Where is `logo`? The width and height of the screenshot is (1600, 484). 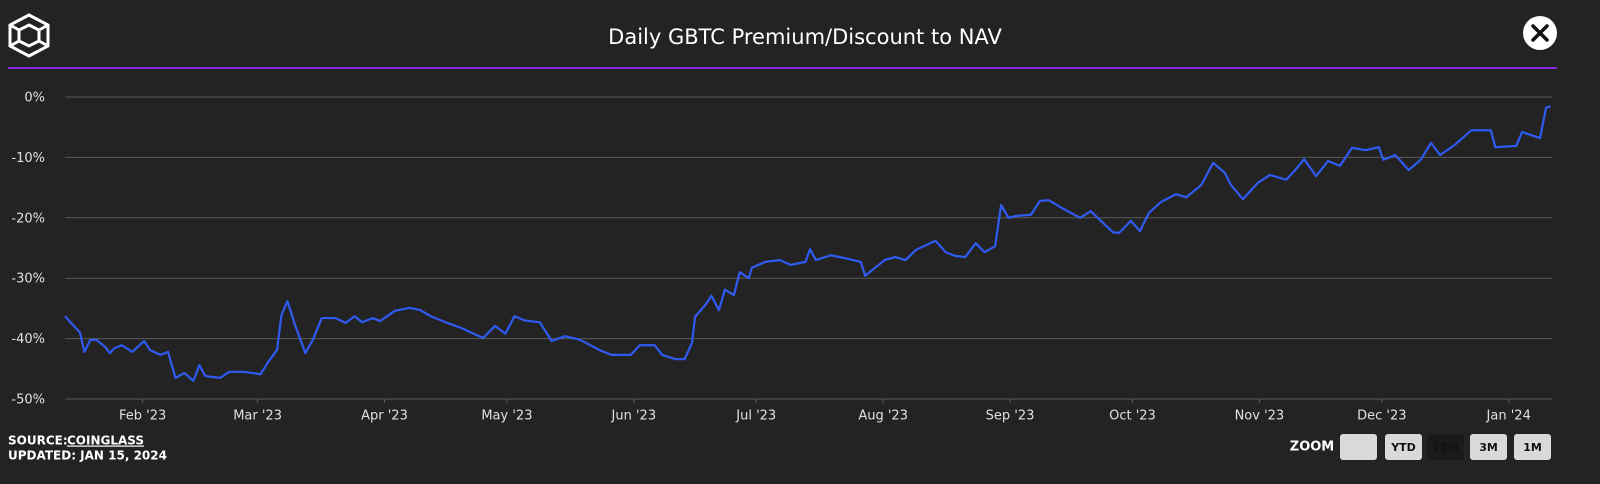 logo is located at coordinates (29, 35).